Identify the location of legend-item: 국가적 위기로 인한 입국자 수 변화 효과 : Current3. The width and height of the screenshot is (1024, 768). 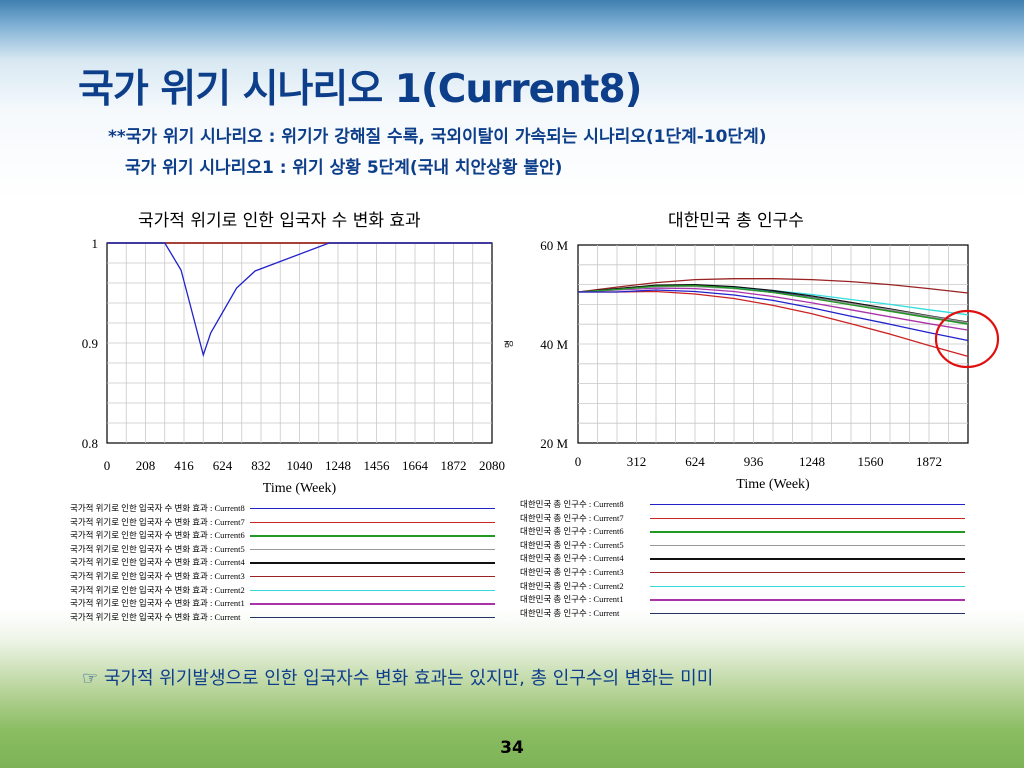
(282, 577).